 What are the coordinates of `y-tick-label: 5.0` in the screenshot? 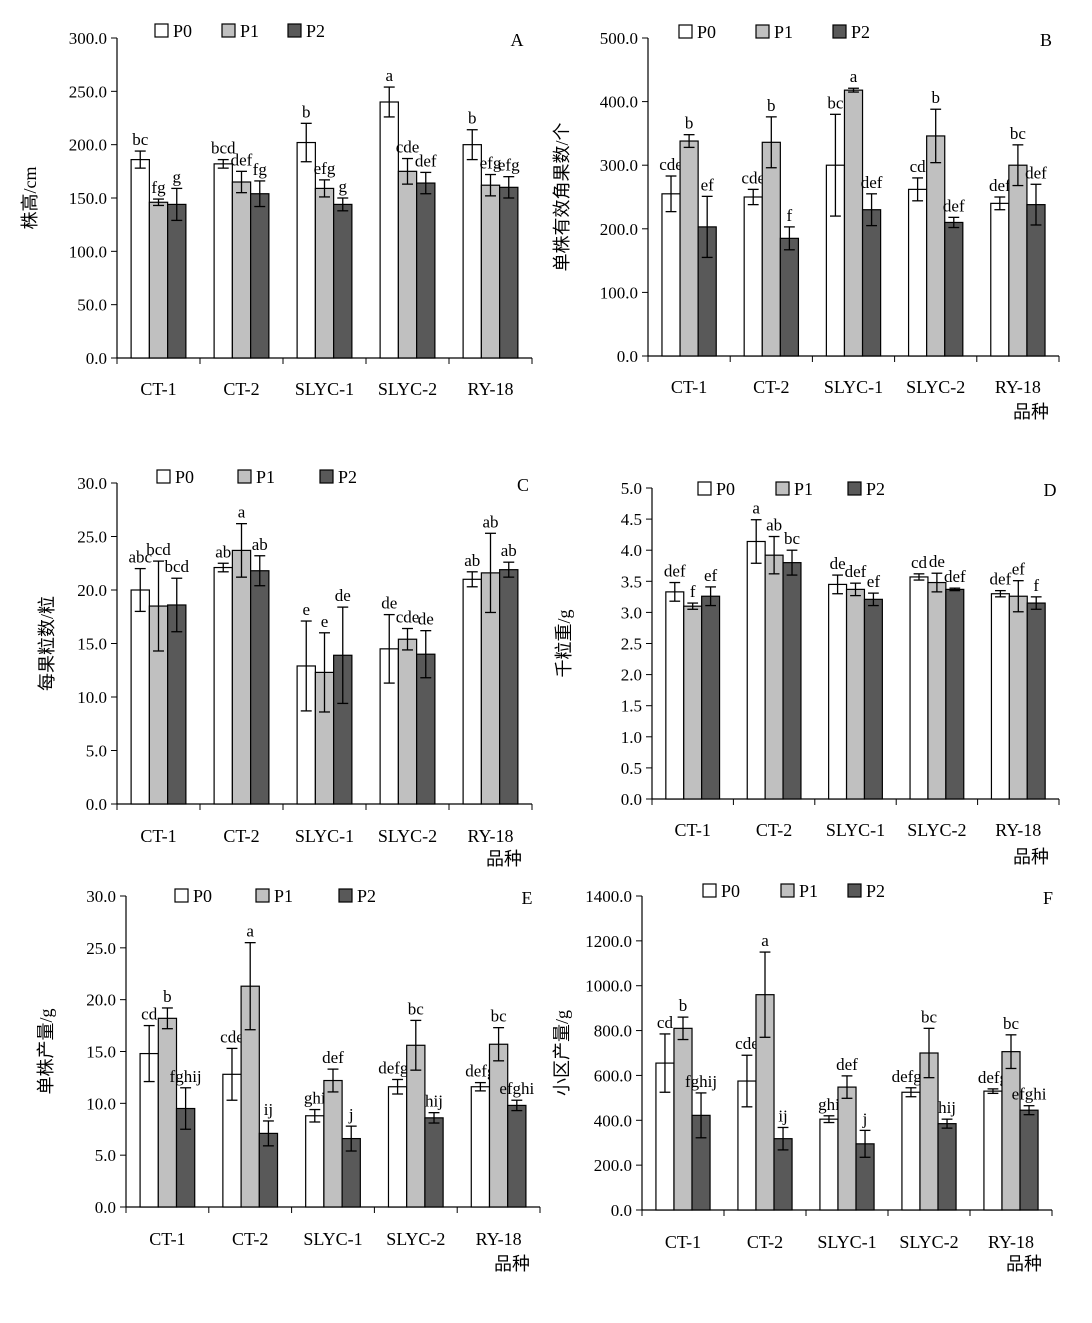 It's located at (96, 751).